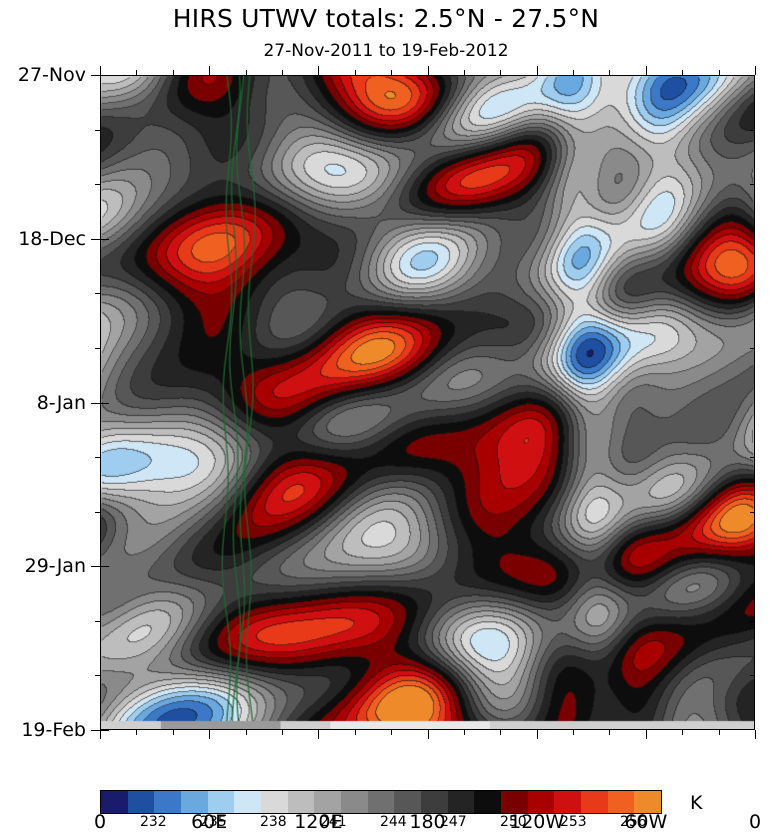 Image resolution: width=772 pixels, height=833 pixels. I want to click on y-axis-tick-label: 8-Jan, so click(61, 402).